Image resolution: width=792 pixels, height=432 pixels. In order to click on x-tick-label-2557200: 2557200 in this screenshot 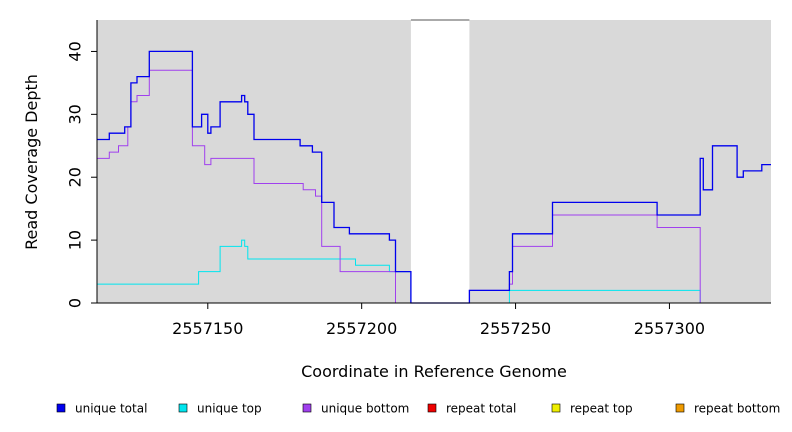, I will do `click(361, 328)`.